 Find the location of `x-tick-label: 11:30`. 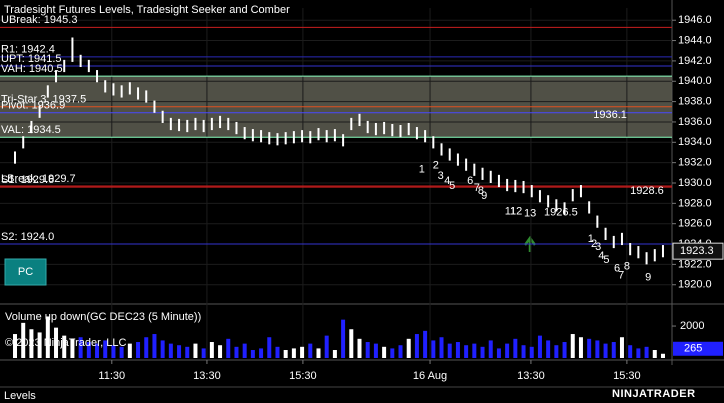

x-tick-label: 11:30 is located at coordinates (111, 376).